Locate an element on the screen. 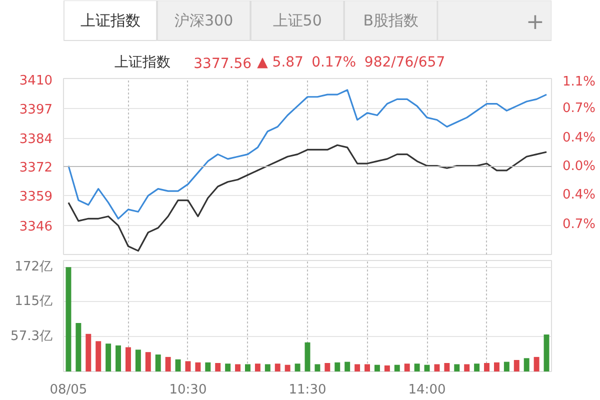 This screenshot has width=600, height=400. x-tick-label: 14:00 is located at coordinates (427, 390).